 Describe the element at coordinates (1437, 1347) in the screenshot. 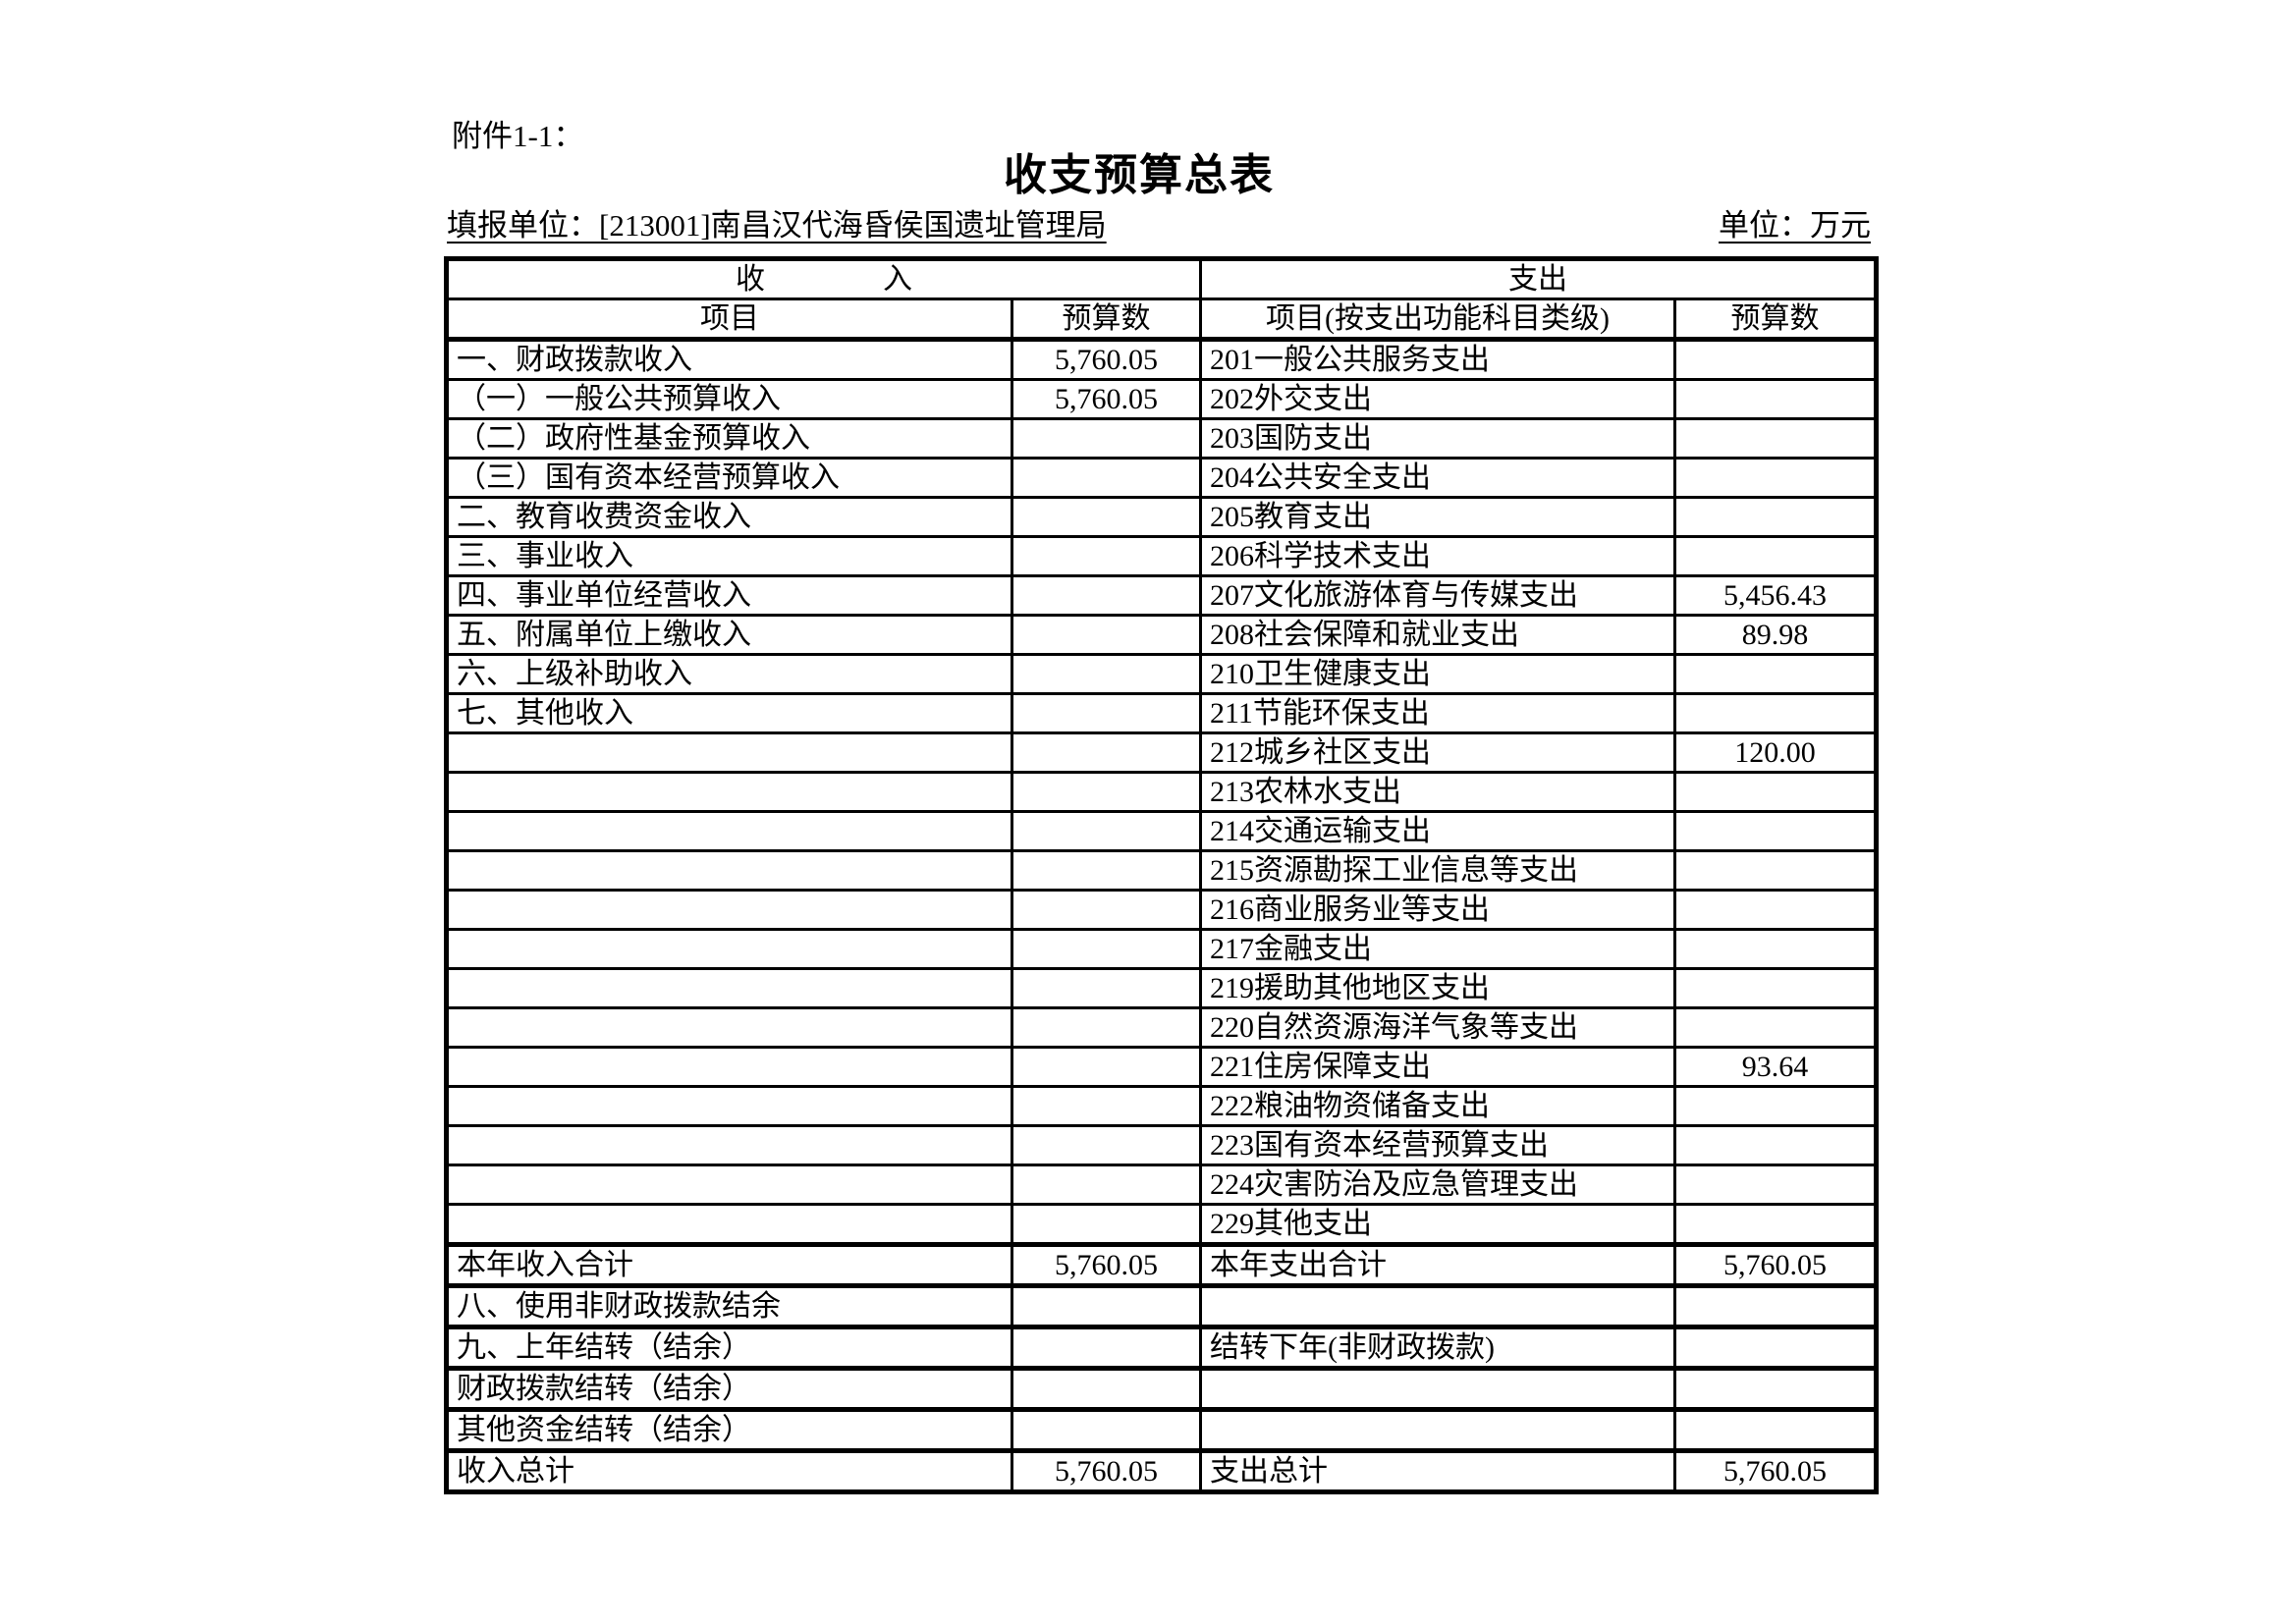

I see `expense-item-cell: 结转下年(非财政拨款)` at that location.